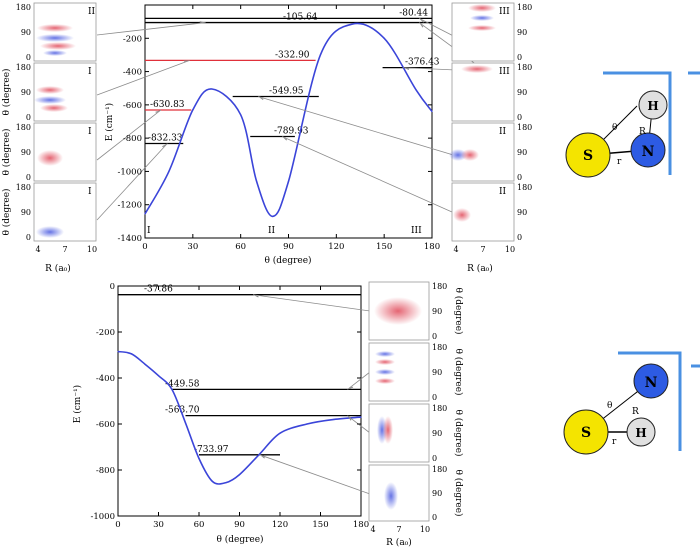  What do you see at coordinates (132, 139) in the screenshot?
I see `top-ytick-label-3: -800` at bounding box center [132, 139].